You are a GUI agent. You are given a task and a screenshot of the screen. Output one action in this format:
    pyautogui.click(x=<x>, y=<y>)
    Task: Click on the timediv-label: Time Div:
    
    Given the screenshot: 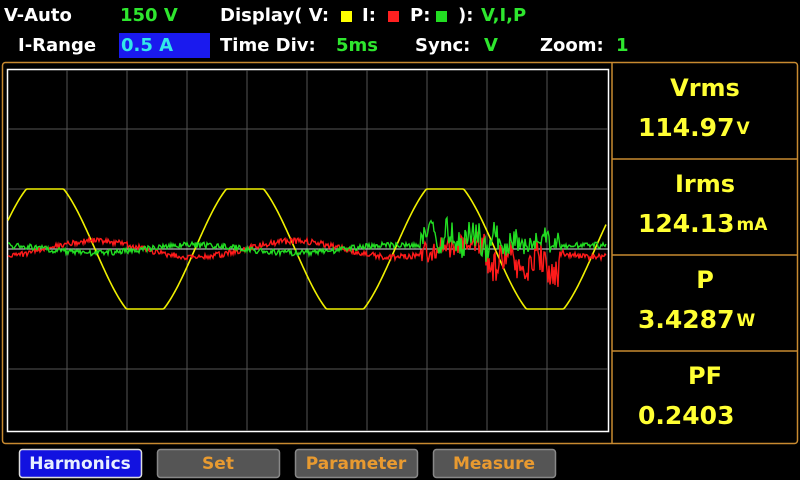 What is the action you would take?
    pyautogui.click(x=268, y=45)
    